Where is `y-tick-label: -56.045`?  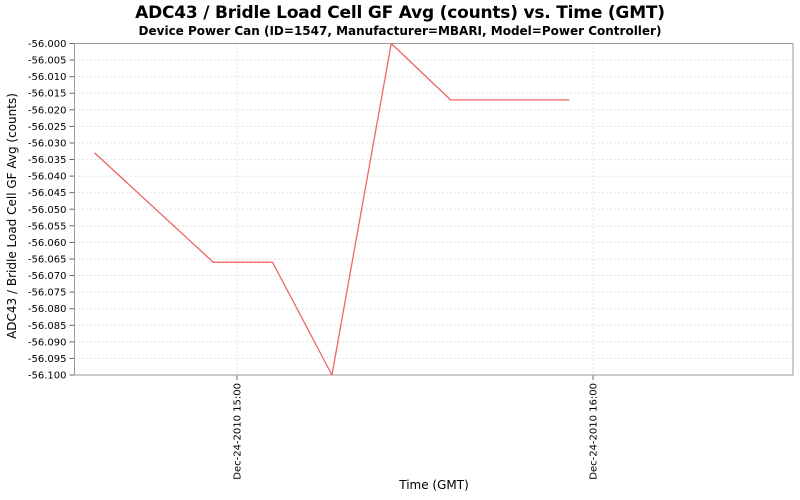
y-tick-label: -56.045 is located at coordinates (47, 193).